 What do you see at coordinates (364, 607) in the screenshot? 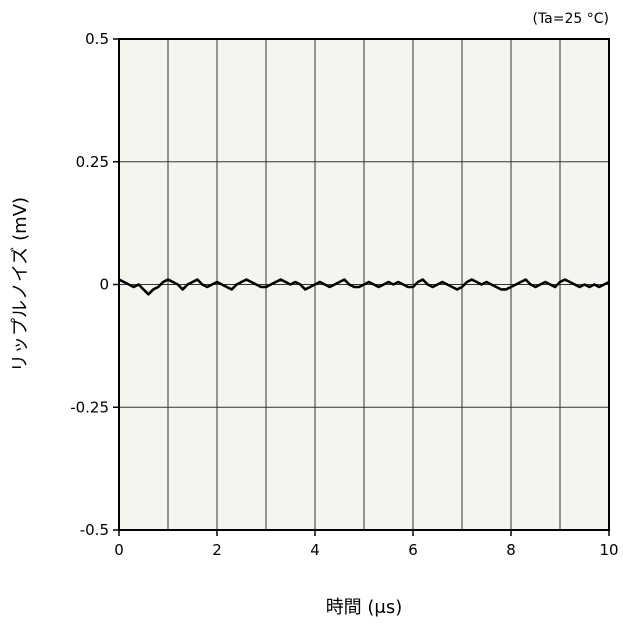
I see `x-axis-title: 時間 (μs)` at bounding box center [364, 607].